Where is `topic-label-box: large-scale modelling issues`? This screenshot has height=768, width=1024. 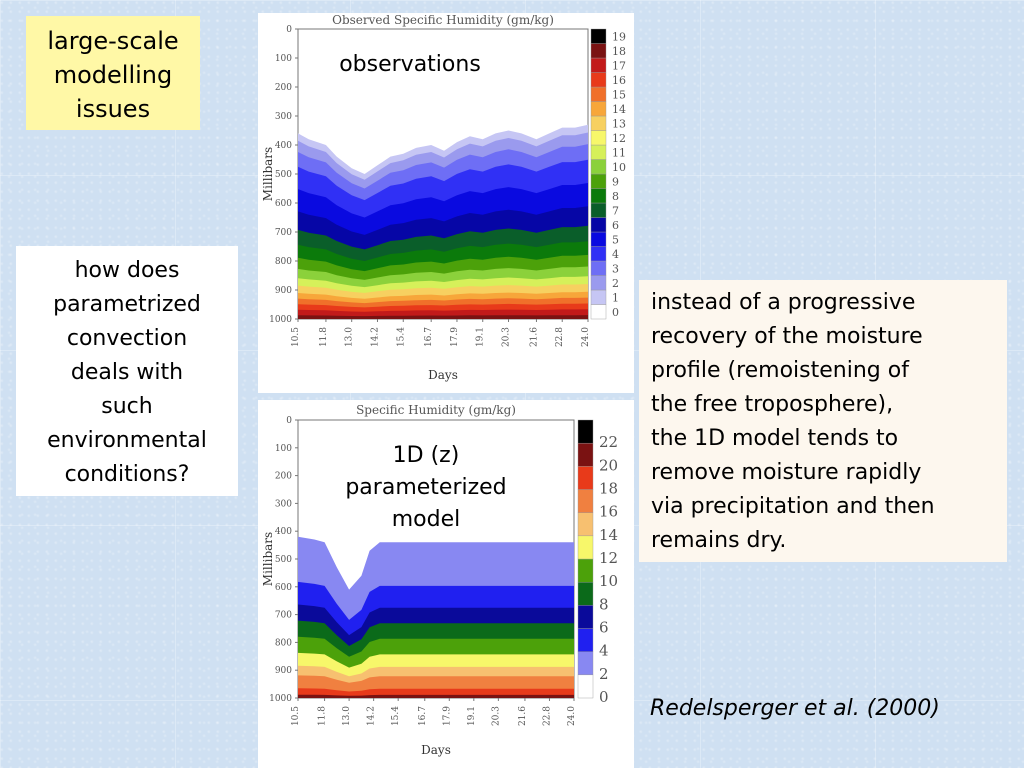
topic-label-box: large-scale modelling issues is located at coordinates (113, 73).